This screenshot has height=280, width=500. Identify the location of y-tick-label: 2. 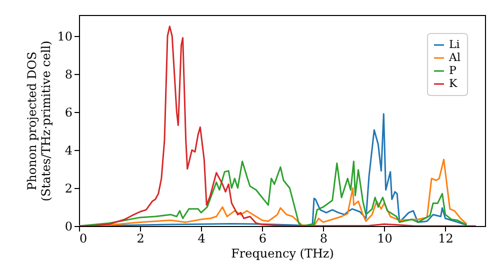
(68, 188).